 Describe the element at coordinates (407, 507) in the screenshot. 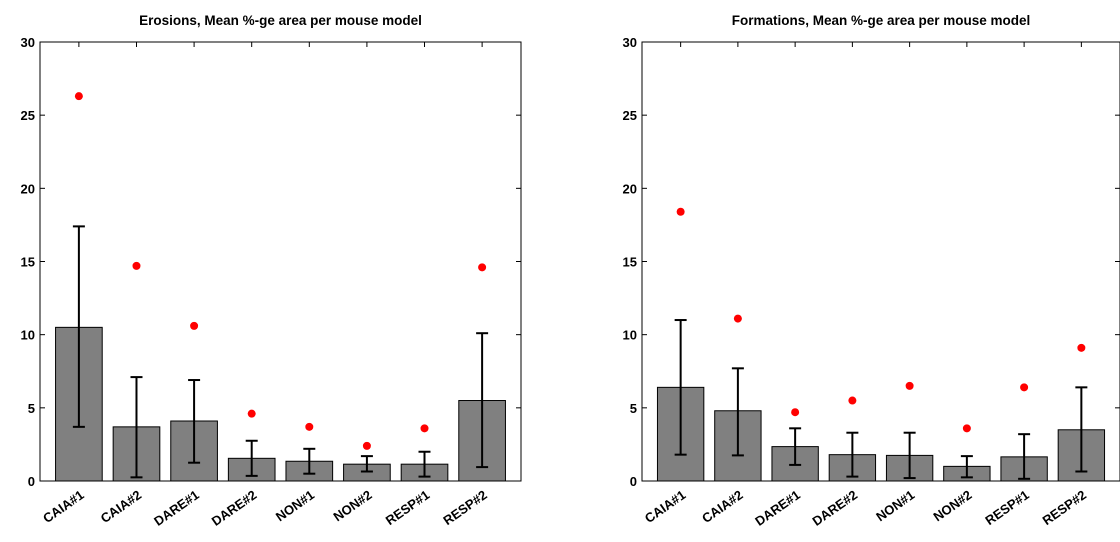

I see `chart1-category-label: RESP#1` at that location.